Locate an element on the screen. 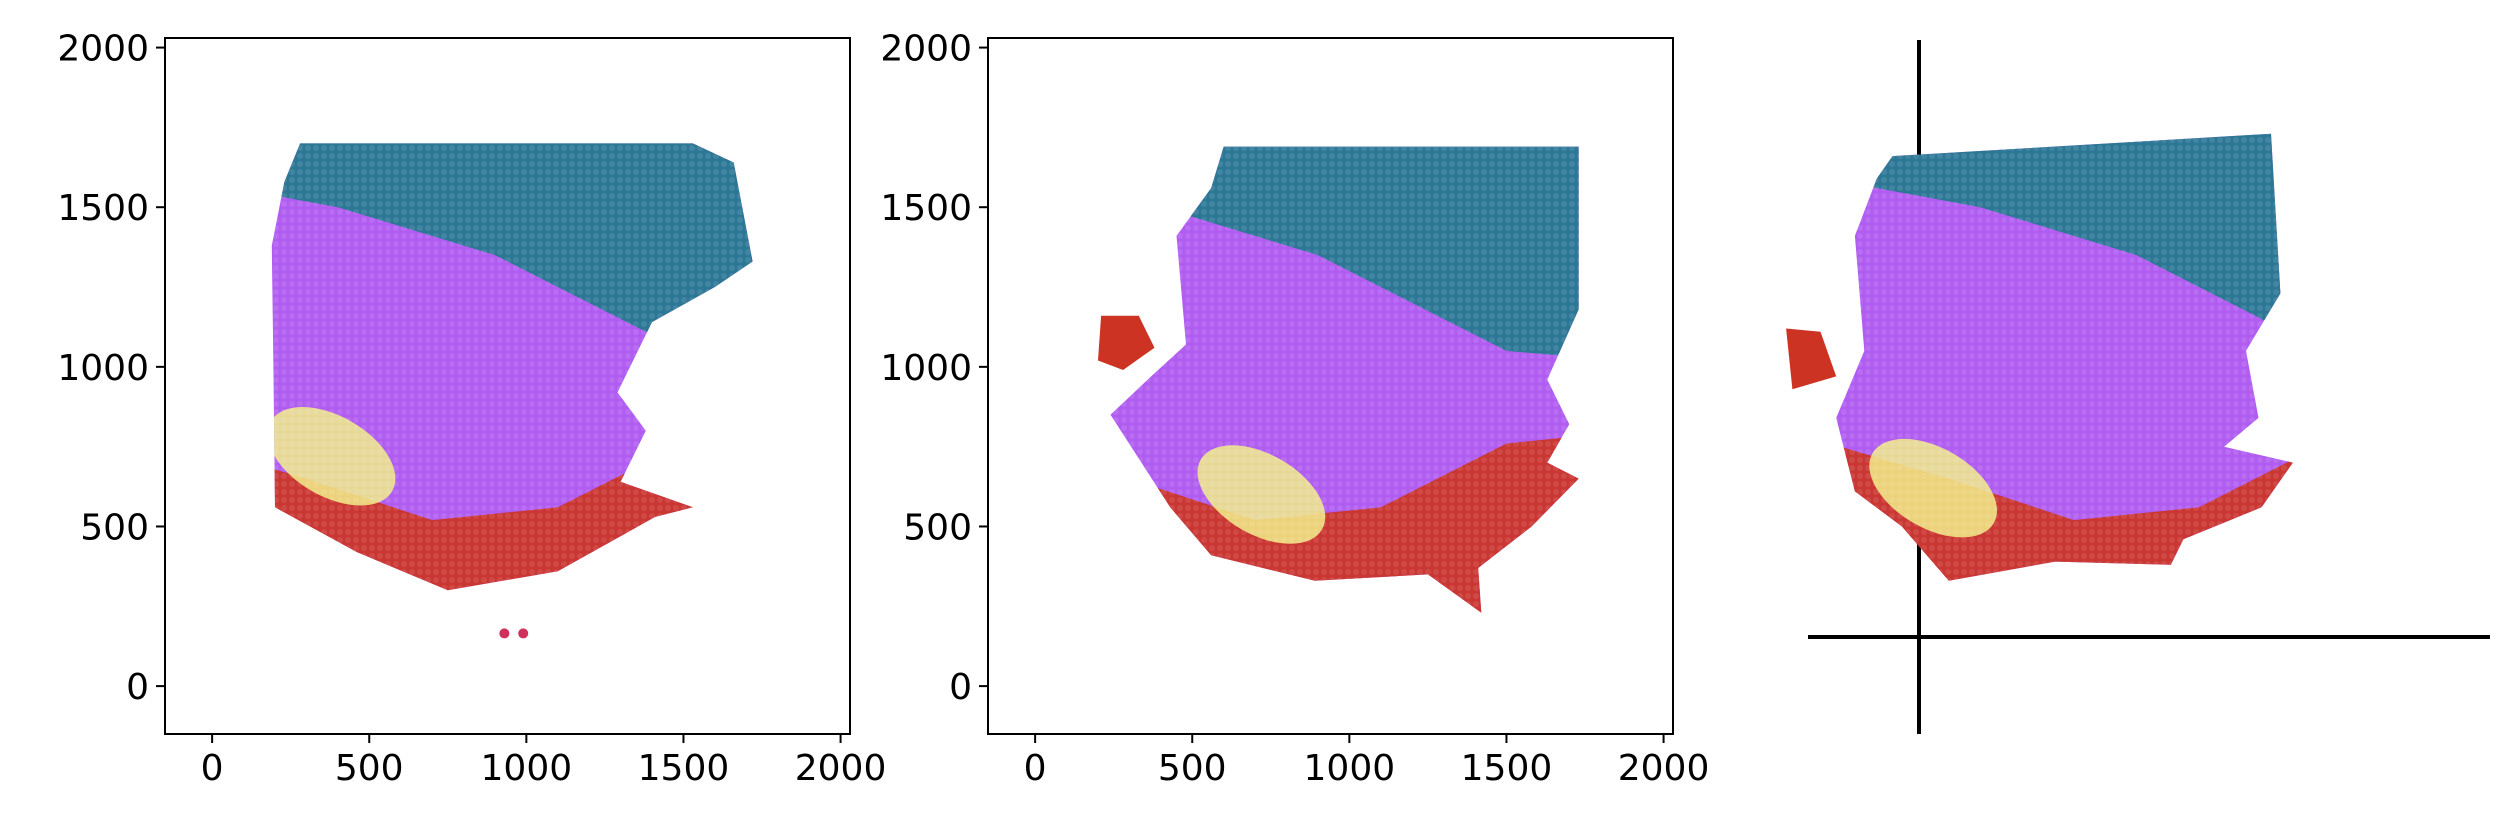  middle-tissue is located at coordinates (1344, 379).